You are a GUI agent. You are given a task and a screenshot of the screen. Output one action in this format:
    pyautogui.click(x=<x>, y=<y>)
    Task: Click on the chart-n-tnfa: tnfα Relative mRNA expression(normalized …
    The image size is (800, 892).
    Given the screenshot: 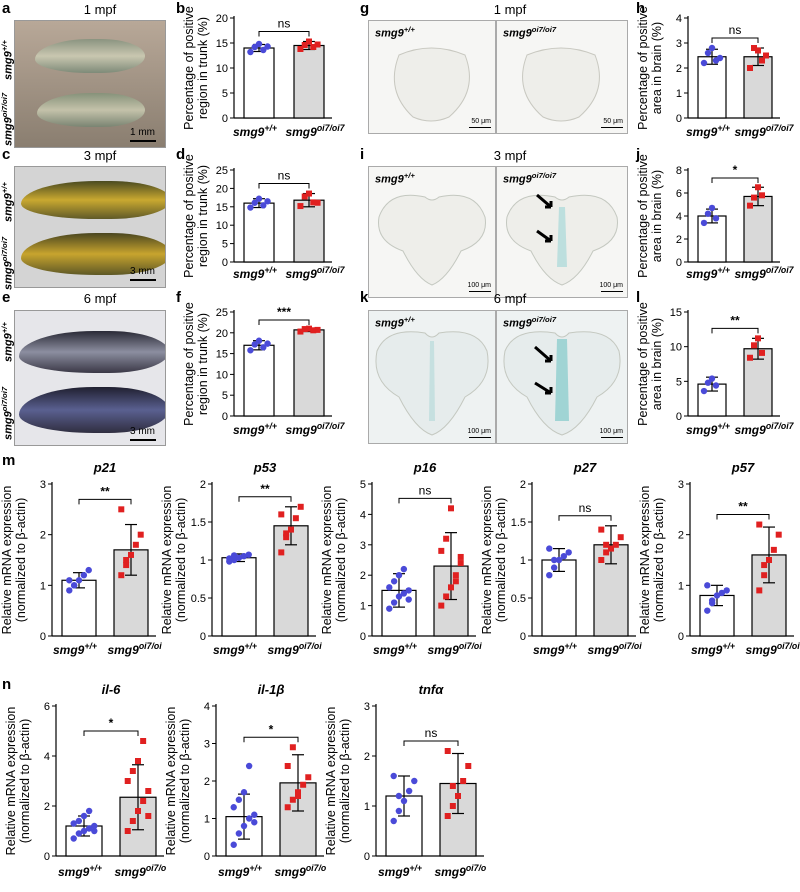 What is the action you would take?
    pyautogui.click(x=405, y=780)
    